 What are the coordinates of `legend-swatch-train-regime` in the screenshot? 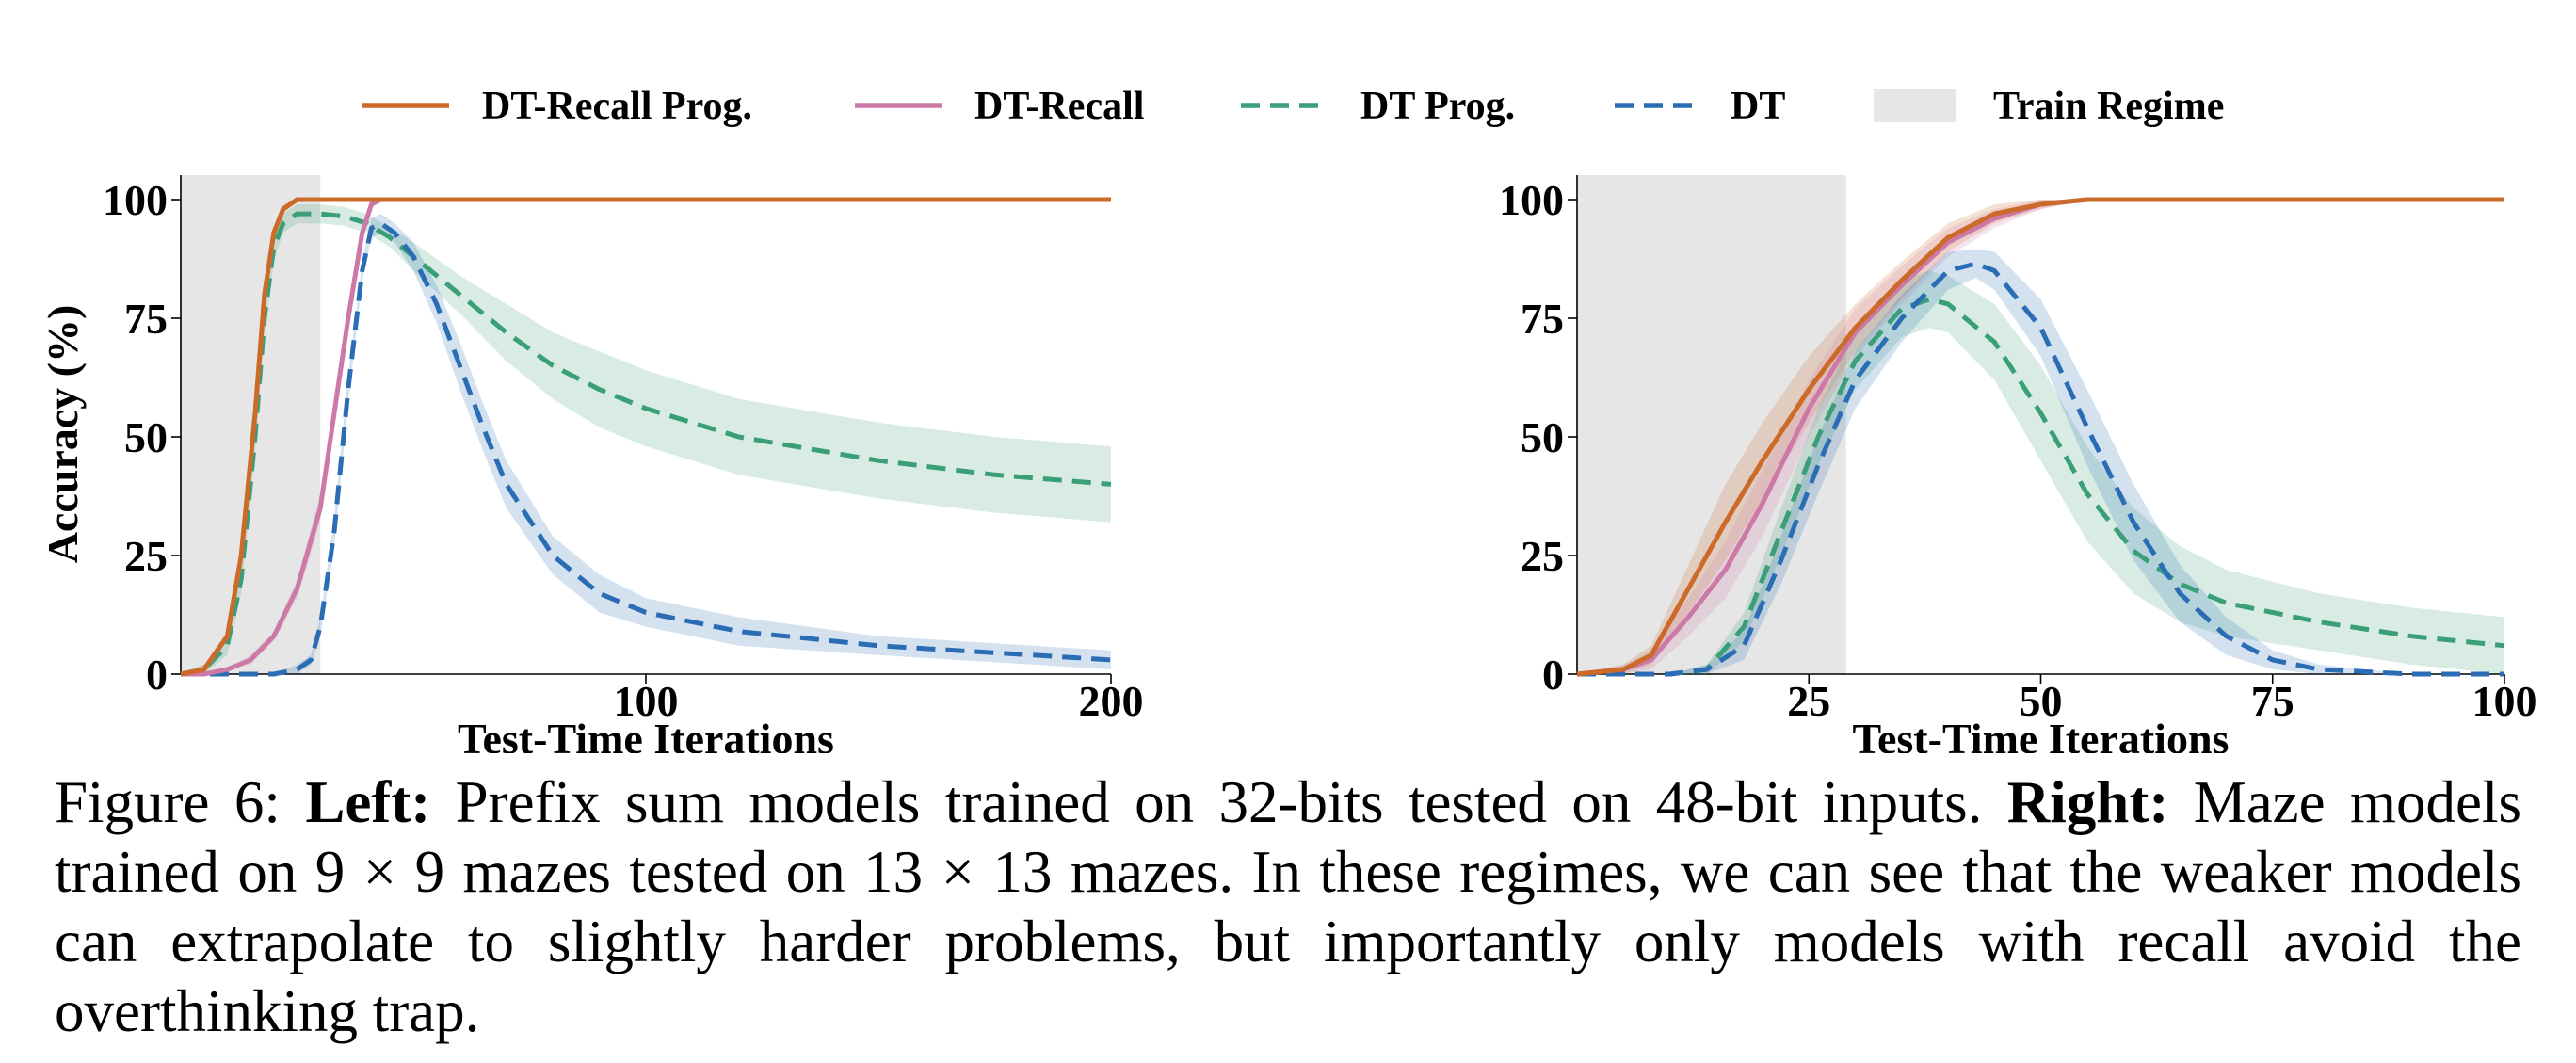 It's located at (1915, 105).